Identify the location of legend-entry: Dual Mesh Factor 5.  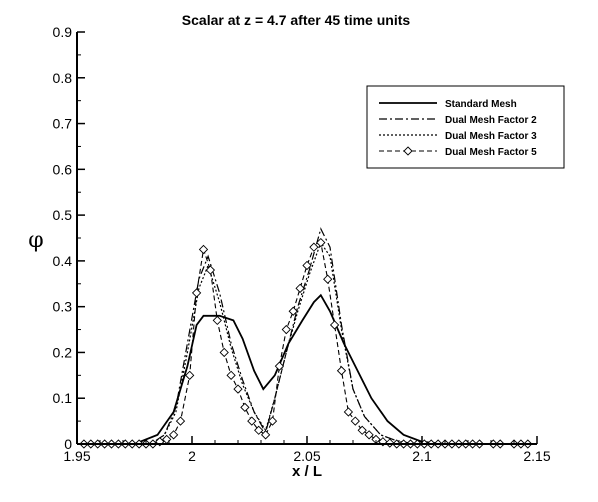
(458, 152).